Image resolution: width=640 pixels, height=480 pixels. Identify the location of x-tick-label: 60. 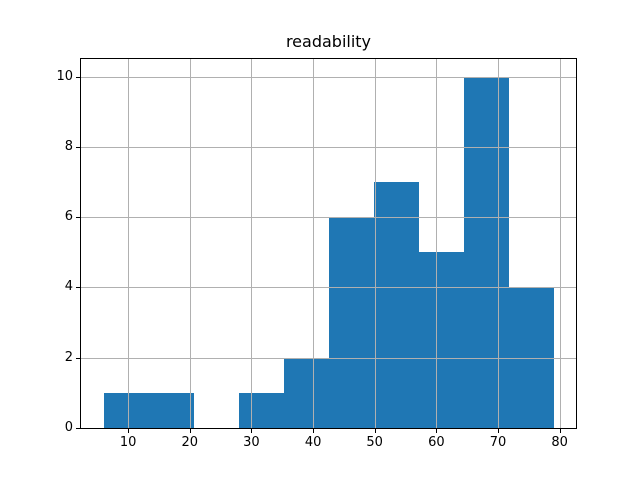
(436, 442).